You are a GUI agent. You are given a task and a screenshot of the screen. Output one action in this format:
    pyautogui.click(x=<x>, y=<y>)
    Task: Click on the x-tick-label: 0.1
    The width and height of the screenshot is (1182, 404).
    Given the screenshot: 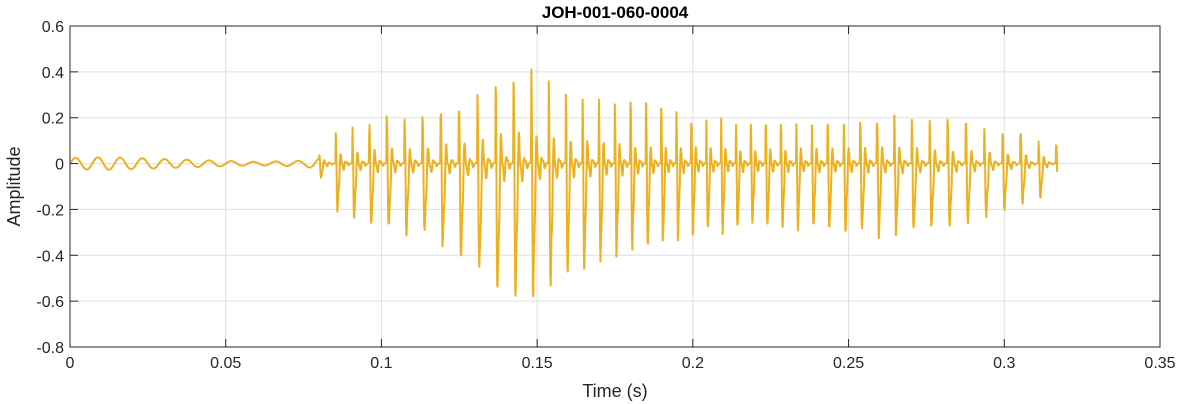 What is the action you would take?
    pyautogui.click(x=381, y=363)
    